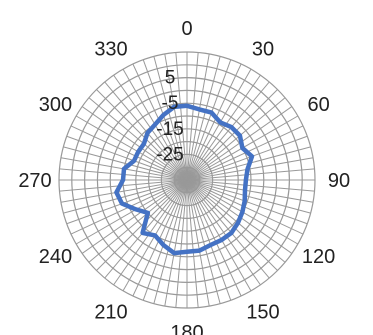  Describe the element at coordinates (170, 78) in the screenshot. I see `radial-tick-label: 5` at that location.